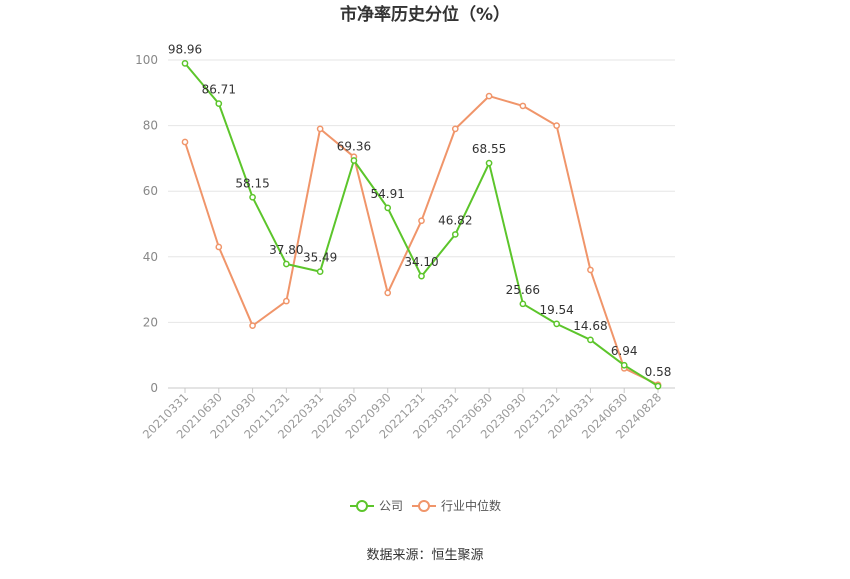  I want to click on data-label-11: 19.54, so click(556, 310).